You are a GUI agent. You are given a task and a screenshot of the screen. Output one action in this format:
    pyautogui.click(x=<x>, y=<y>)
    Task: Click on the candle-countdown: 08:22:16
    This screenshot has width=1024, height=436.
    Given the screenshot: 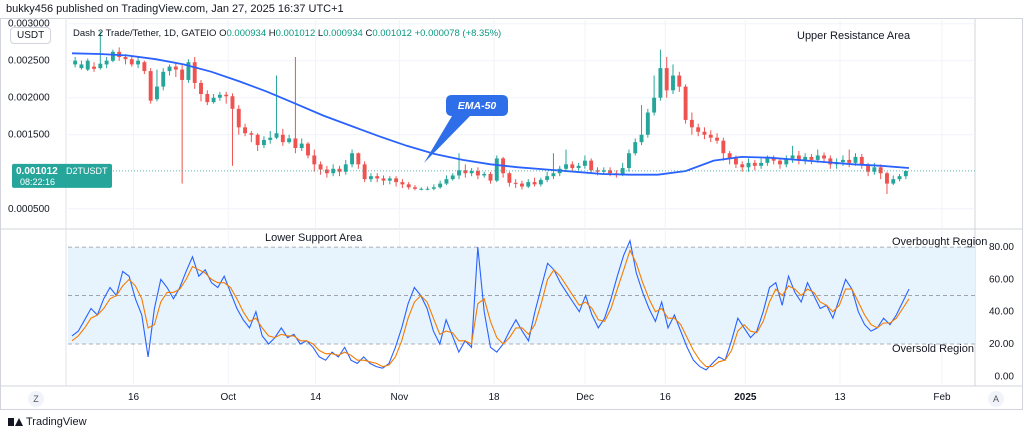 What is the action you would take?
    pyautogui.click(x=37, y=182)
    